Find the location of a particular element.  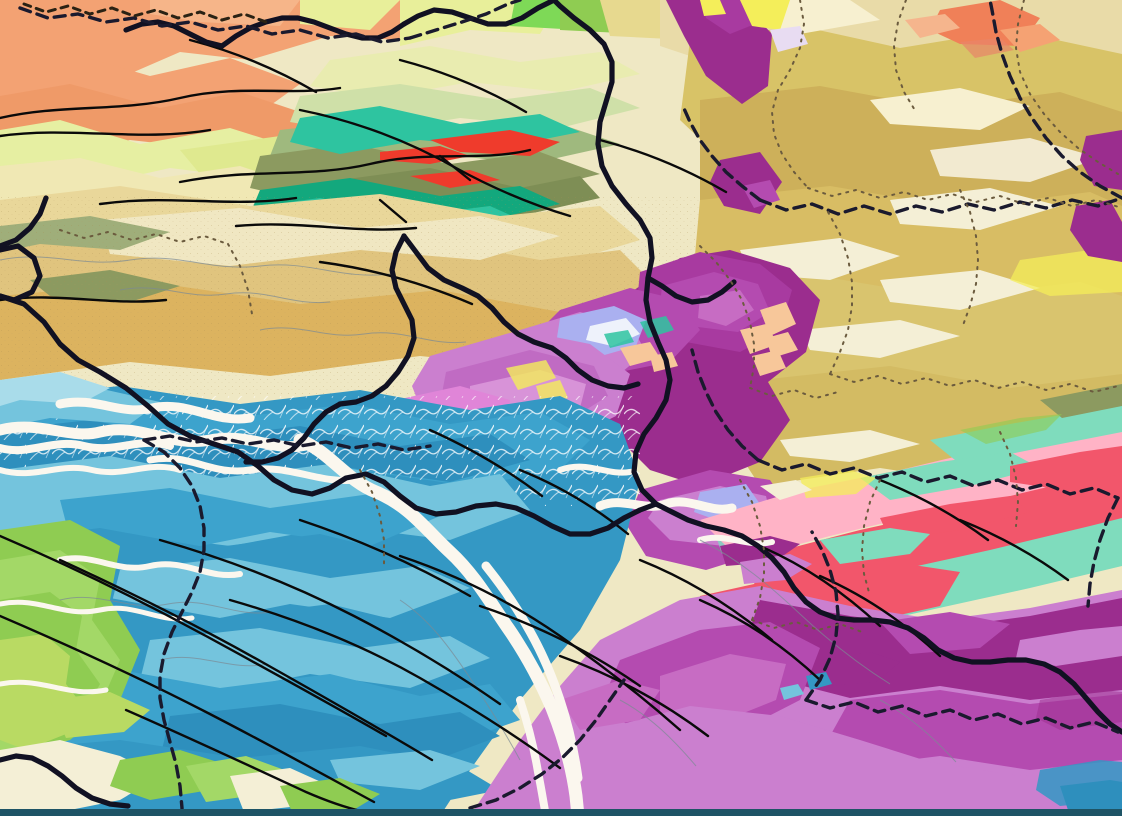

layer-kunlun-belt is located at coordinates (911, 512).